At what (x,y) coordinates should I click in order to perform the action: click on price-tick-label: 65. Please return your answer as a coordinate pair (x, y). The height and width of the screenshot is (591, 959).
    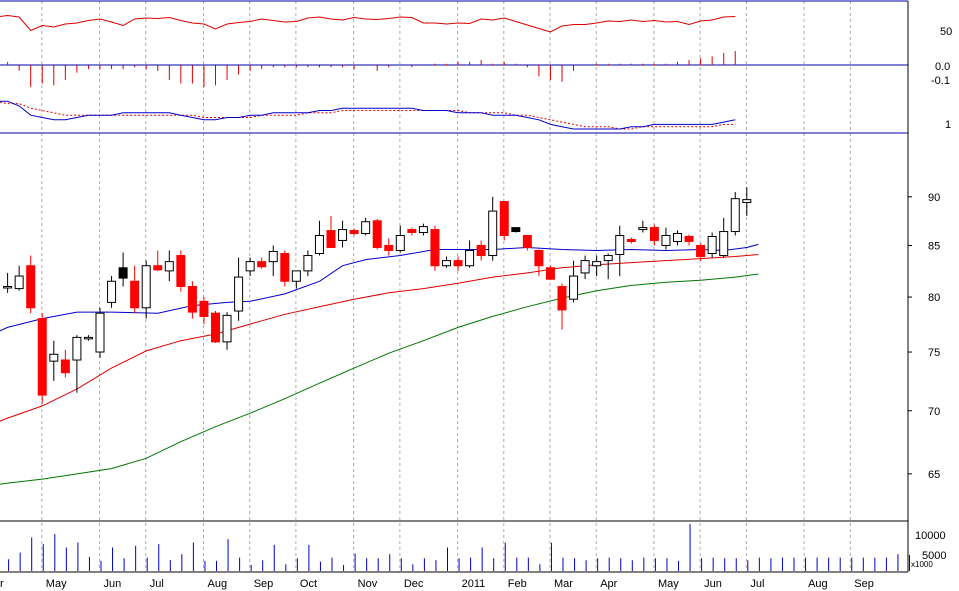
    Looking at the image, I should click on (934, 475).